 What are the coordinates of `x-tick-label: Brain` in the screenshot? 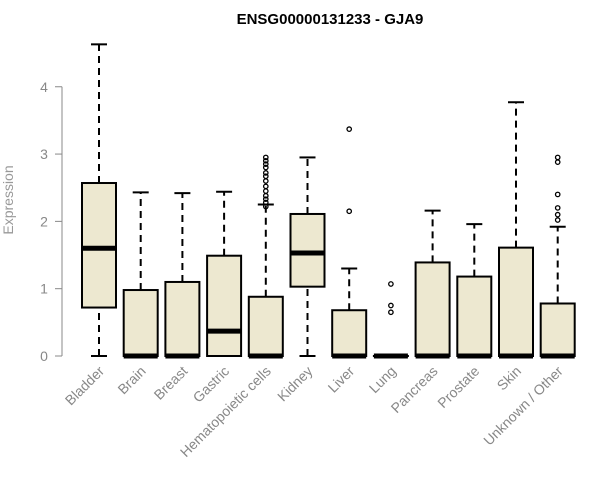 It's located at (131, 380).